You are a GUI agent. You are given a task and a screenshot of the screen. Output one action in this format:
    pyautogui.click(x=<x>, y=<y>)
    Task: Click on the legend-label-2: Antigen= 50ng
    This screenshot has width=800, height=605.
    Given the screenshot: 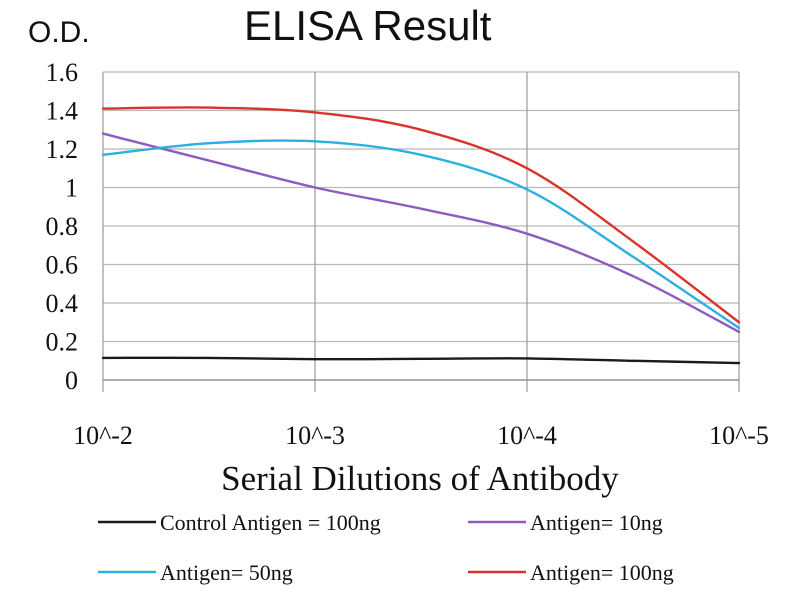 What is the action you would take?
    pyautogui.click(x=226, y=572)
    